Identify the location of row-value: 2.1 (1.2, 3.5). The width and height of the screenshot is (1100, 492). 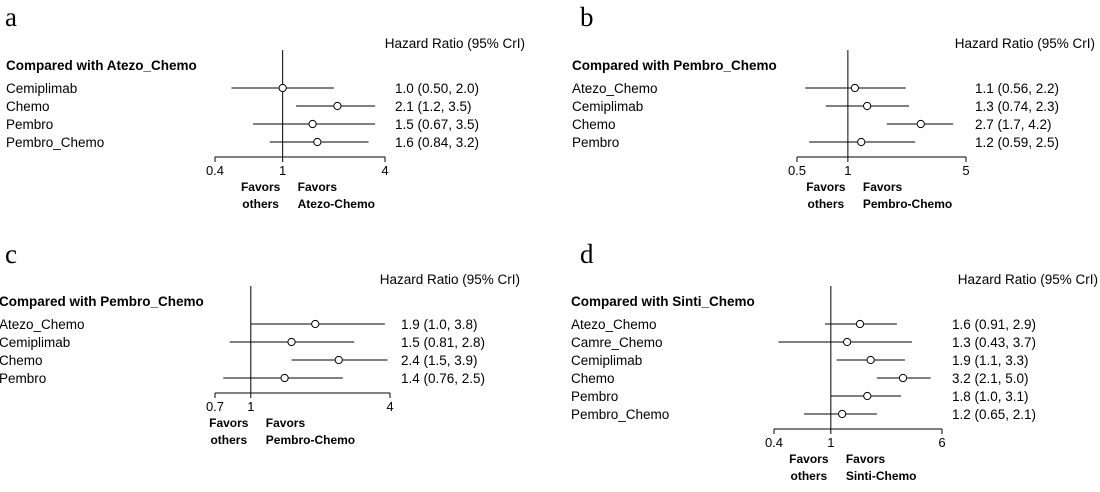
(433, 106).